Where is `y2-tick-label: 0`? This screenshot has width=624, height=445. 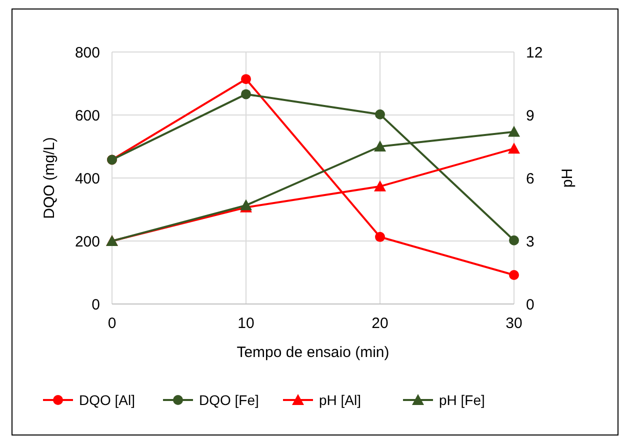 y2-tick-label: 0 is located at coordinates (530, 305).